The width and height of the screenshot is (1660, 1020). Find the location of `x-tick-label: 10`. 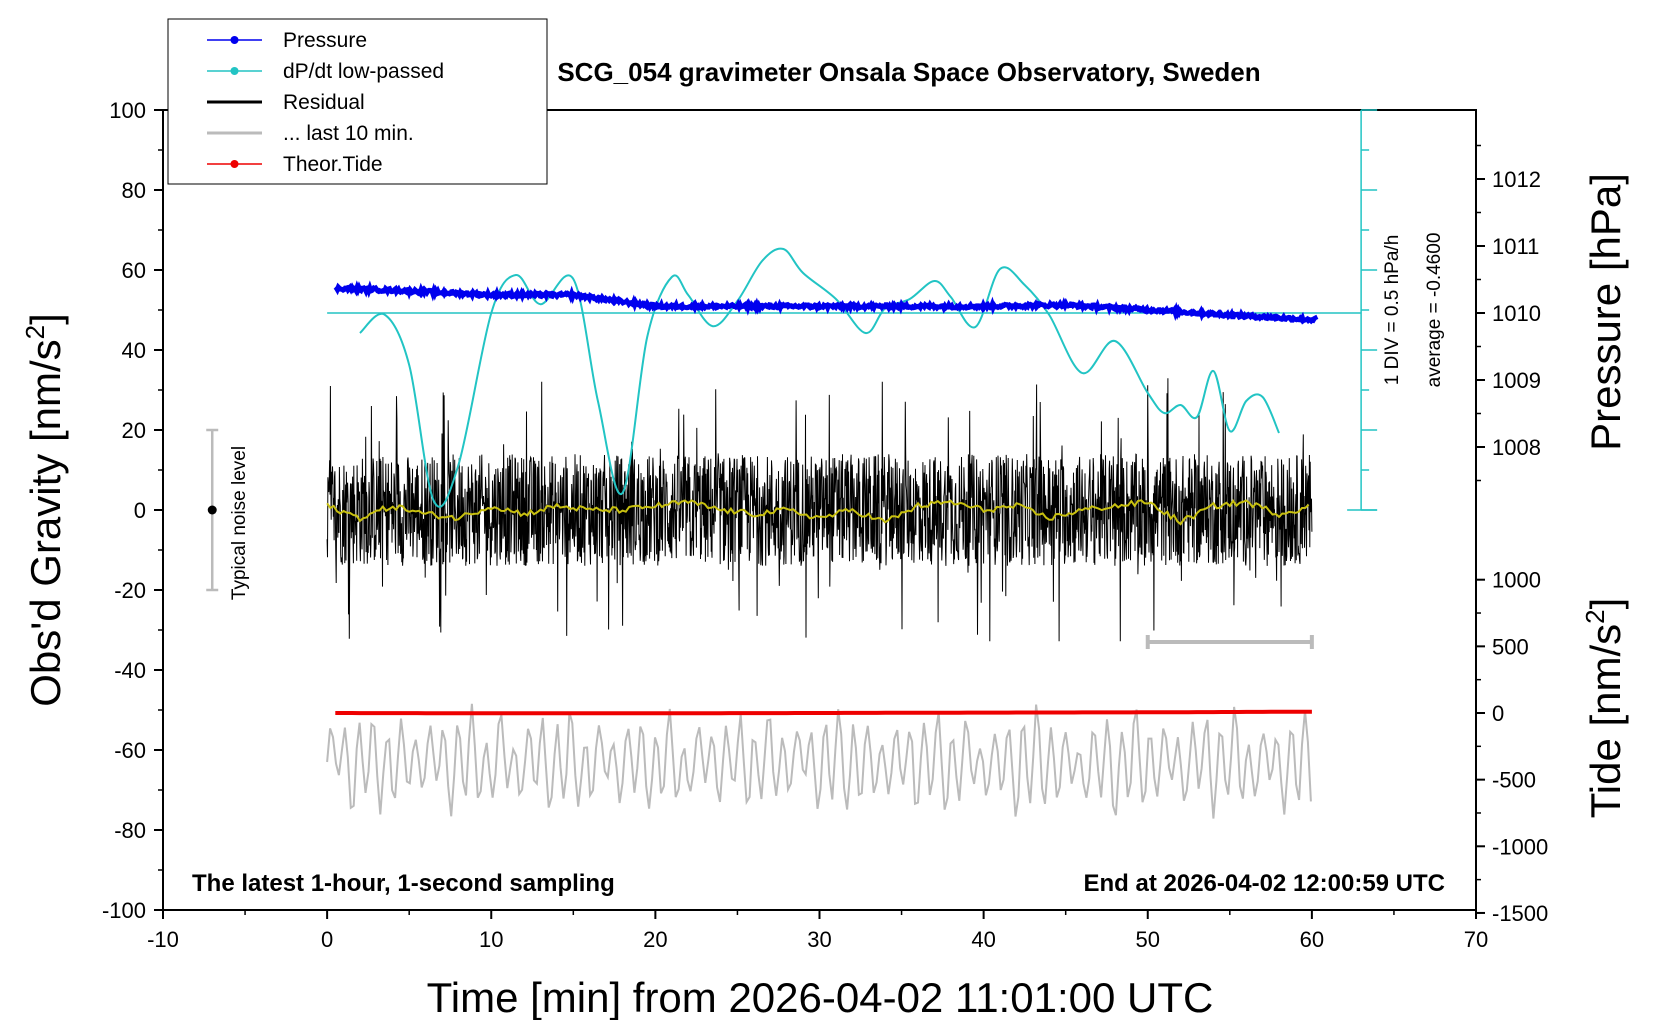

x-tick-label: 10 is located at coordinates (491, 939).